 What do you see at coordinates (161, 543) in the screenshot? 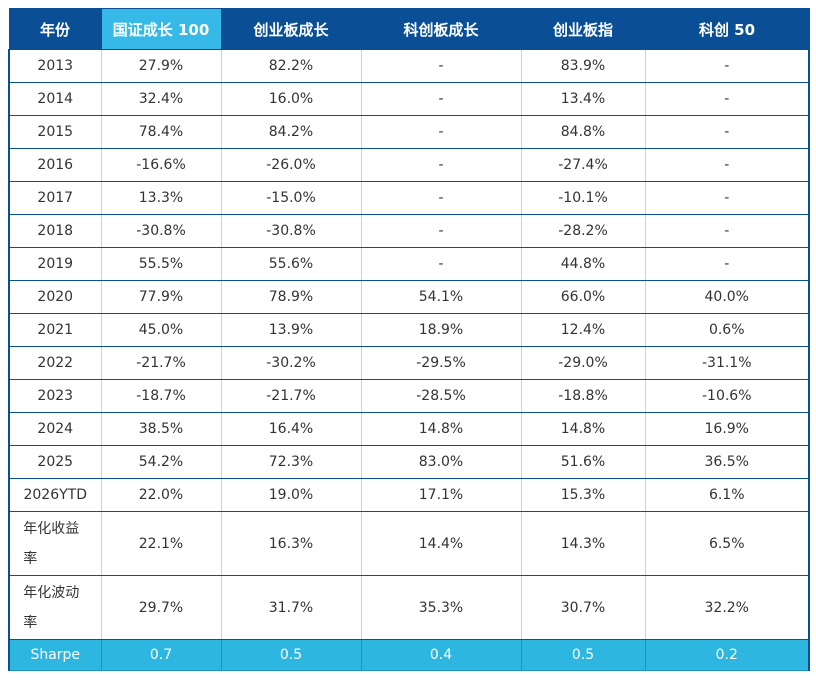
I see `value-cell: 22.1%` at bounding box center [161, 543].